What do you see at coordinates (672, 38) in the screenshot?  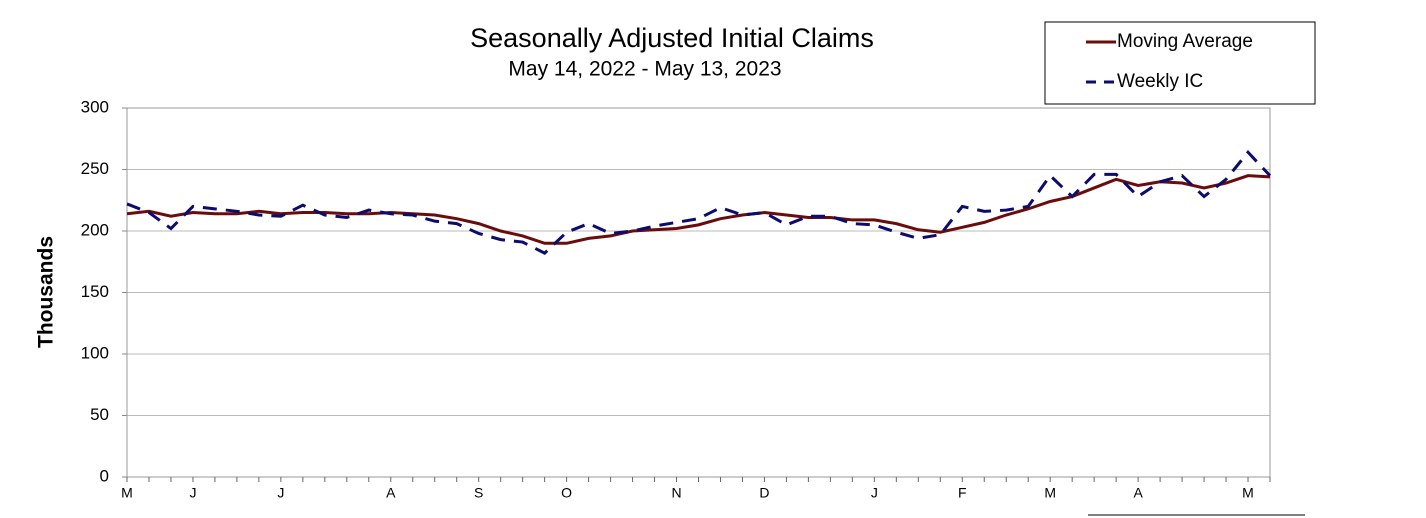 I see `chart-title: Seasonally Adjusted Initial Claims` at bounding box center [672, 38].